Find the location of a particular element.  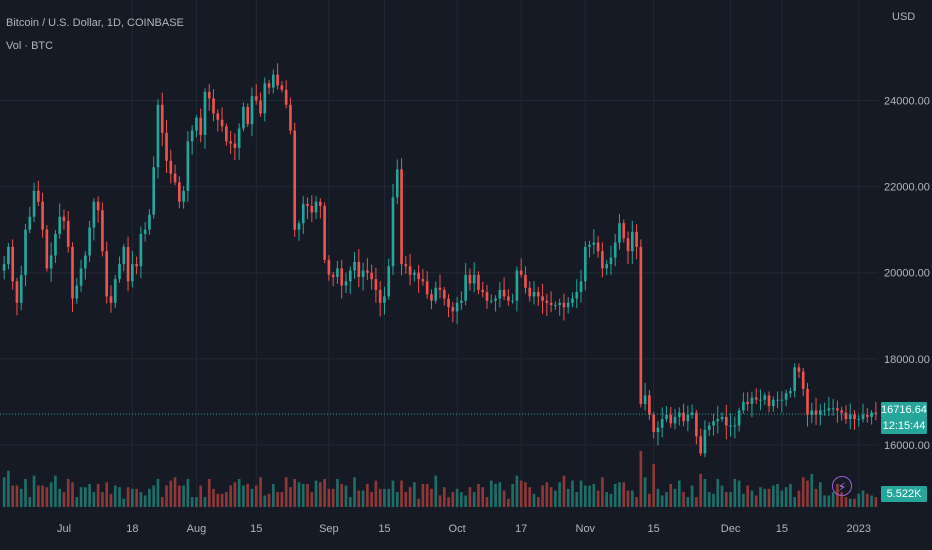

price-tick-label: 22000.00 is located at coordinates (907, 188).